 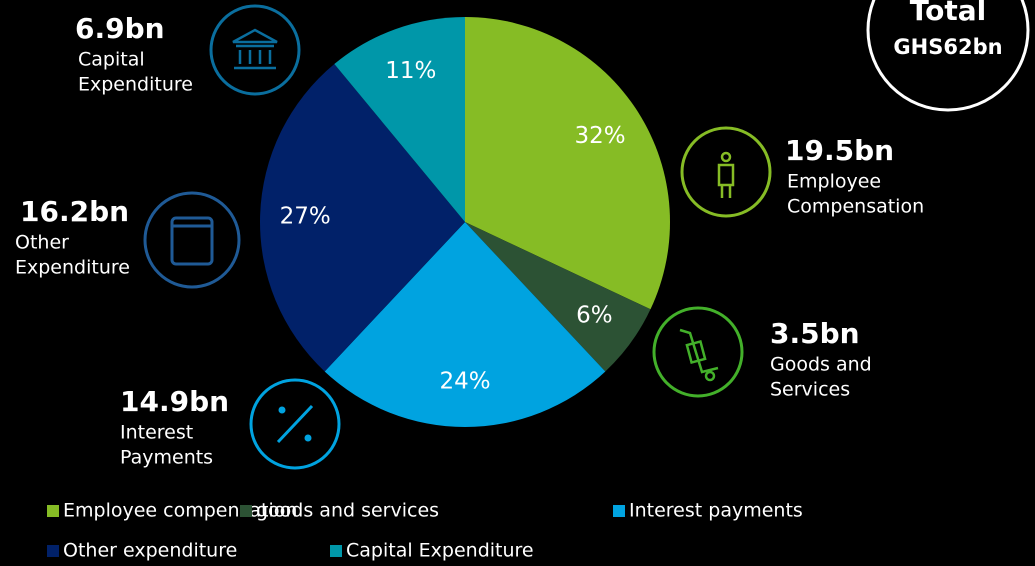 What do you see at coordinates (440, 551) in the screenshot?
I see `legend-label: Capital Expenditure` at bounding box center [440, 551].